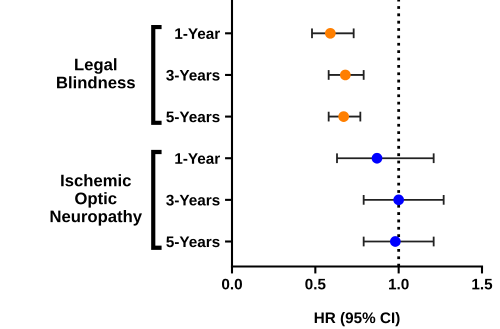 This screenshot has width=500, height=329. What do you see at coordinates (96, 200) in the screenshot?
I see `text: Ischemic Optic Neuropathy` at bounding box center [96, 200].